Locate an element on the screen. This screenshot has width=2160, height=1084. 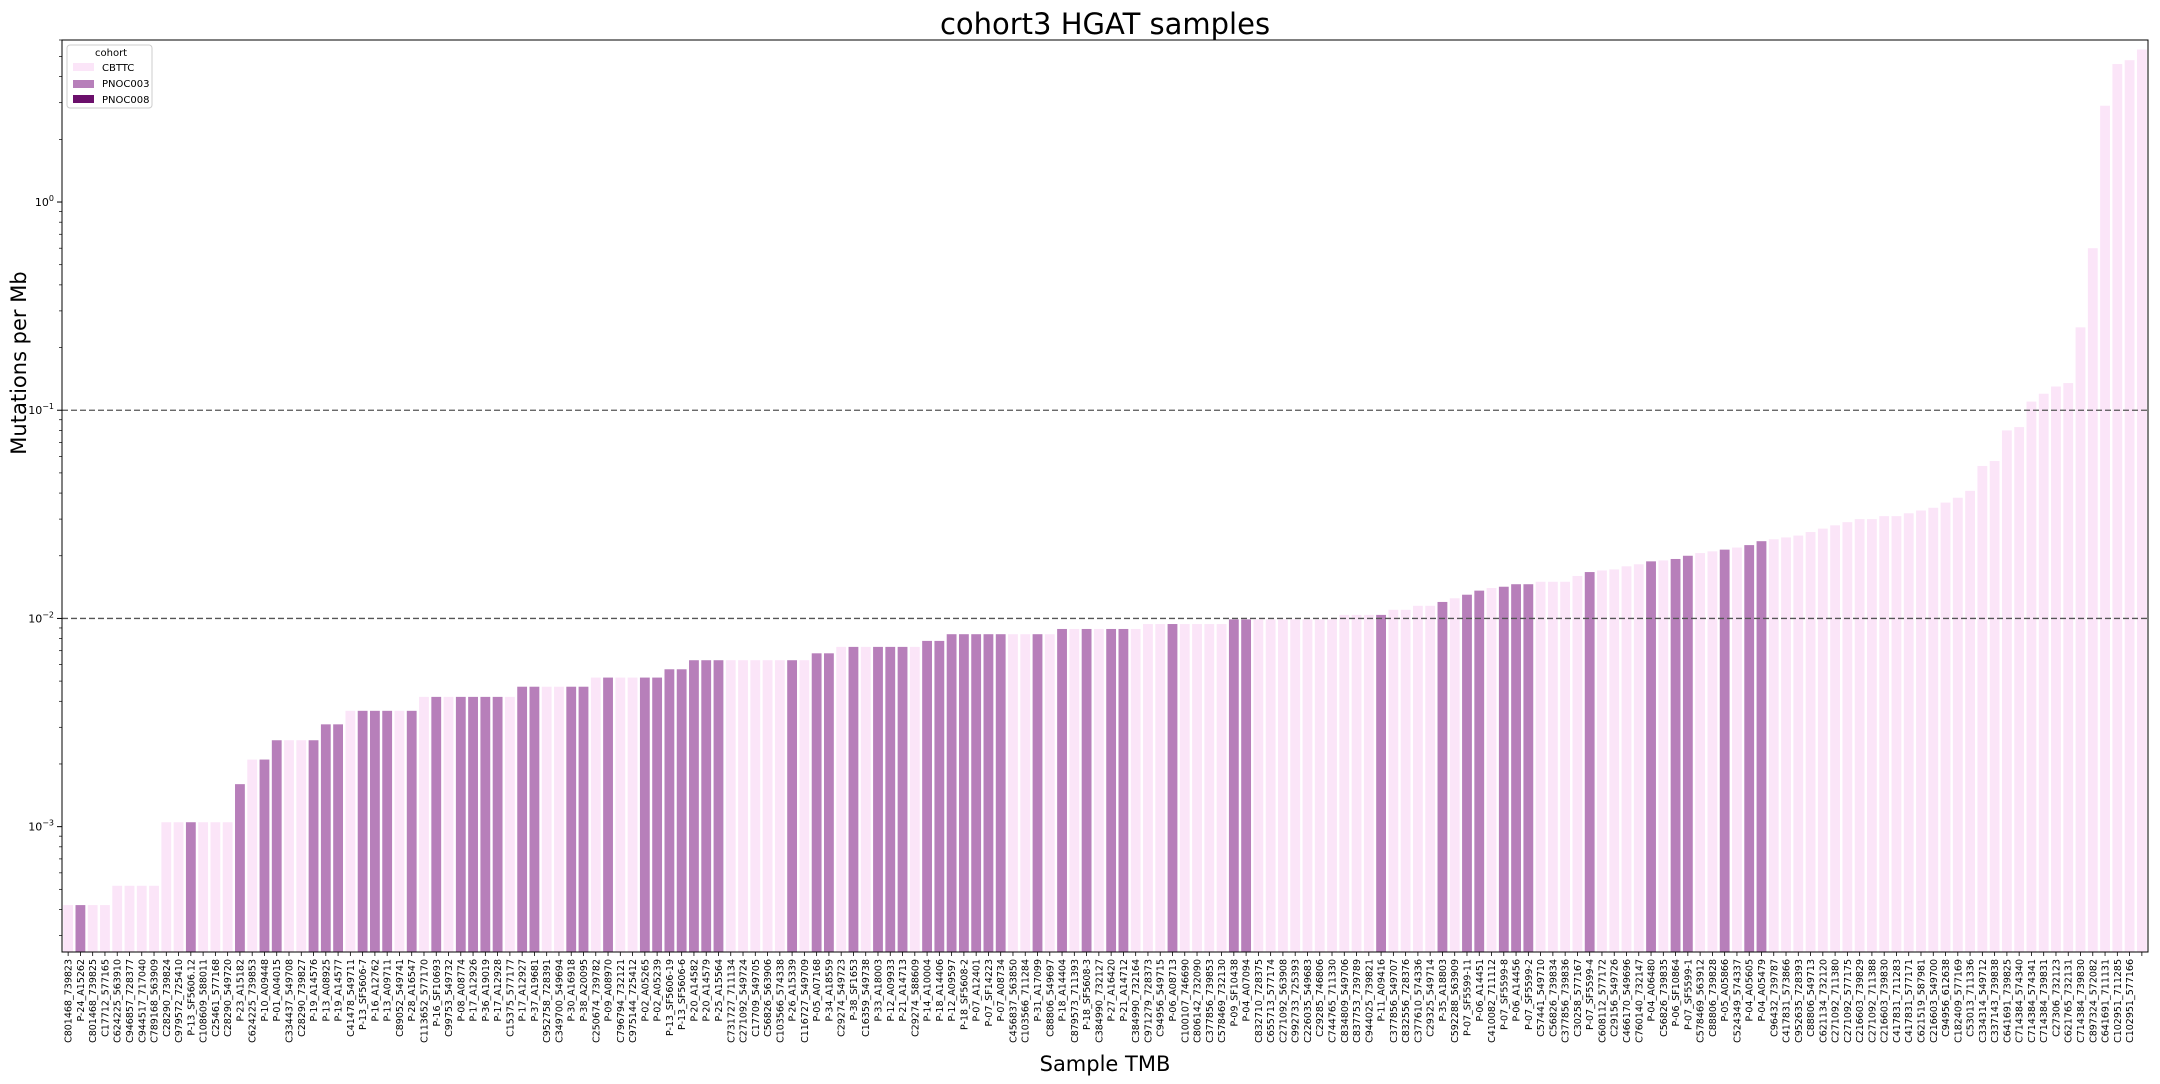
x-tick-label: C796794_732121 is located at coordinates (621, 1001).